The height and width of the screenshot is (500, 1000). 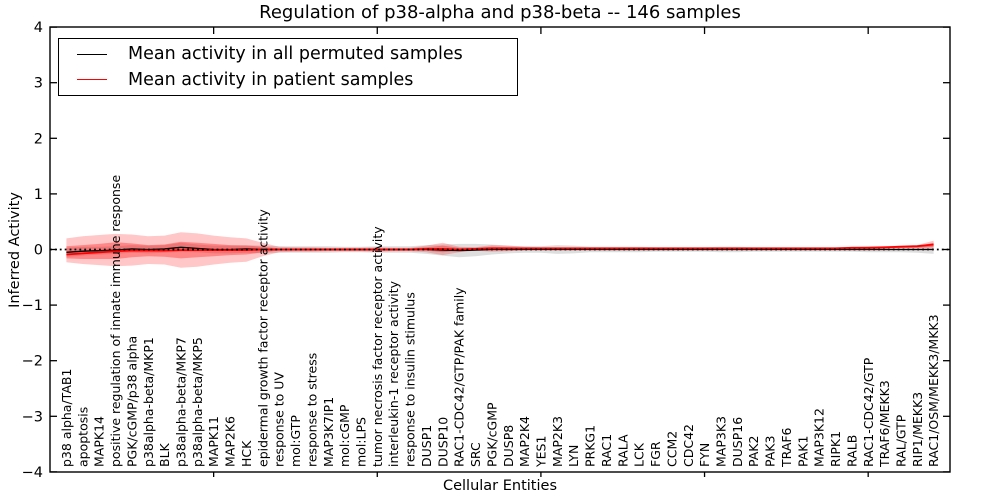 What do you see at coordinates (475, 454) in the screenshot?
I see `x-category-label: SRC` at bounding box center [475, 454].